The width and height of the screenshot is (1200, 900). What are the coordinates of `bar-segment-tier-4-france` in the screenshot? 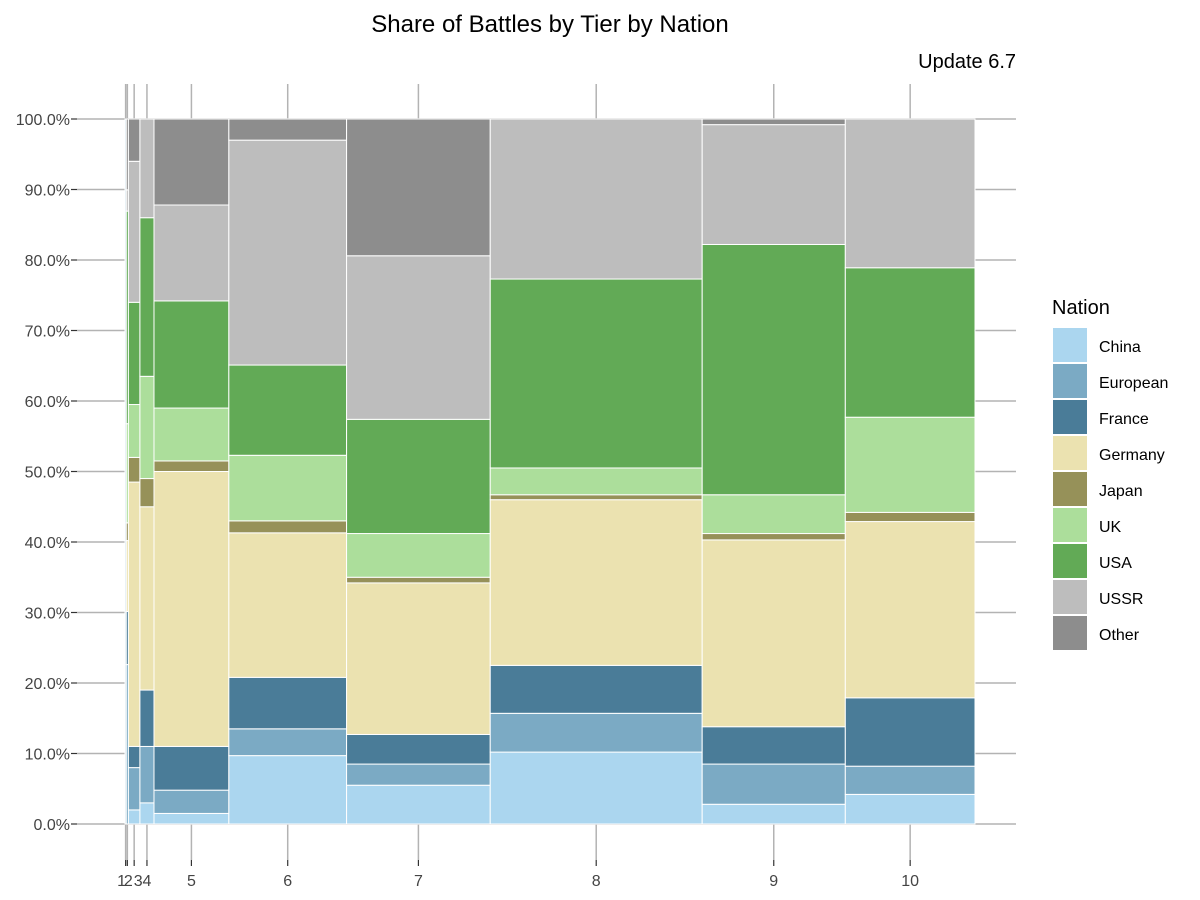 It's located at (147, 718).